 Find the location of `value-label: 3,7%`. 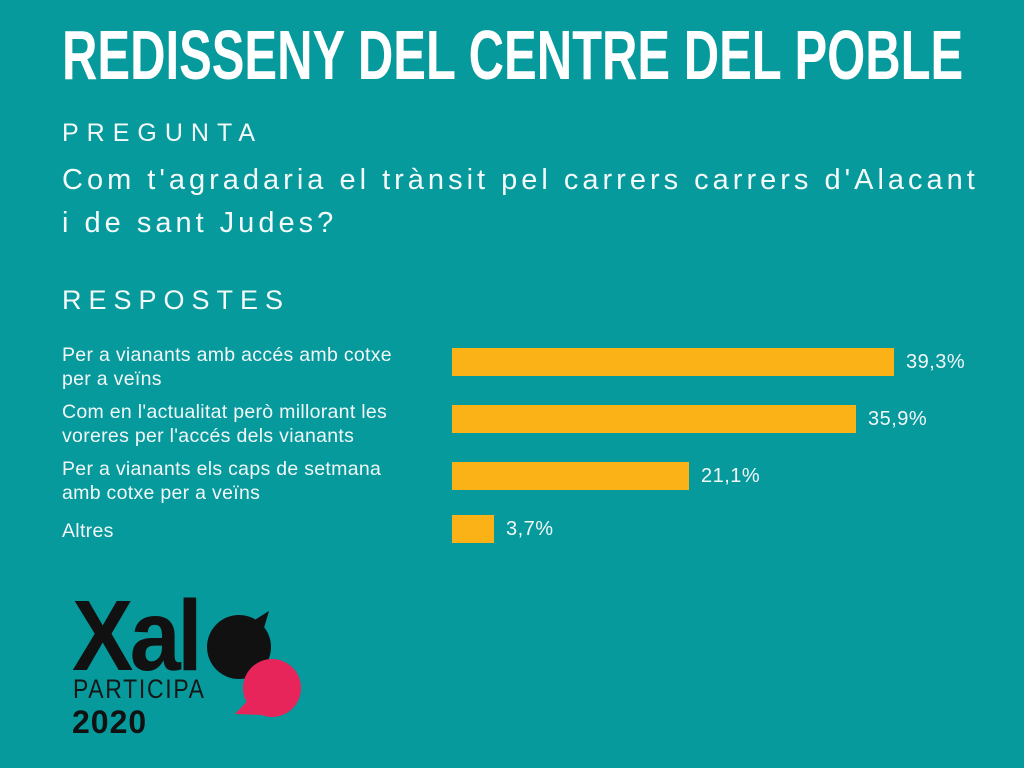

value-label: 3,7% is located at coordinates (530, 528).